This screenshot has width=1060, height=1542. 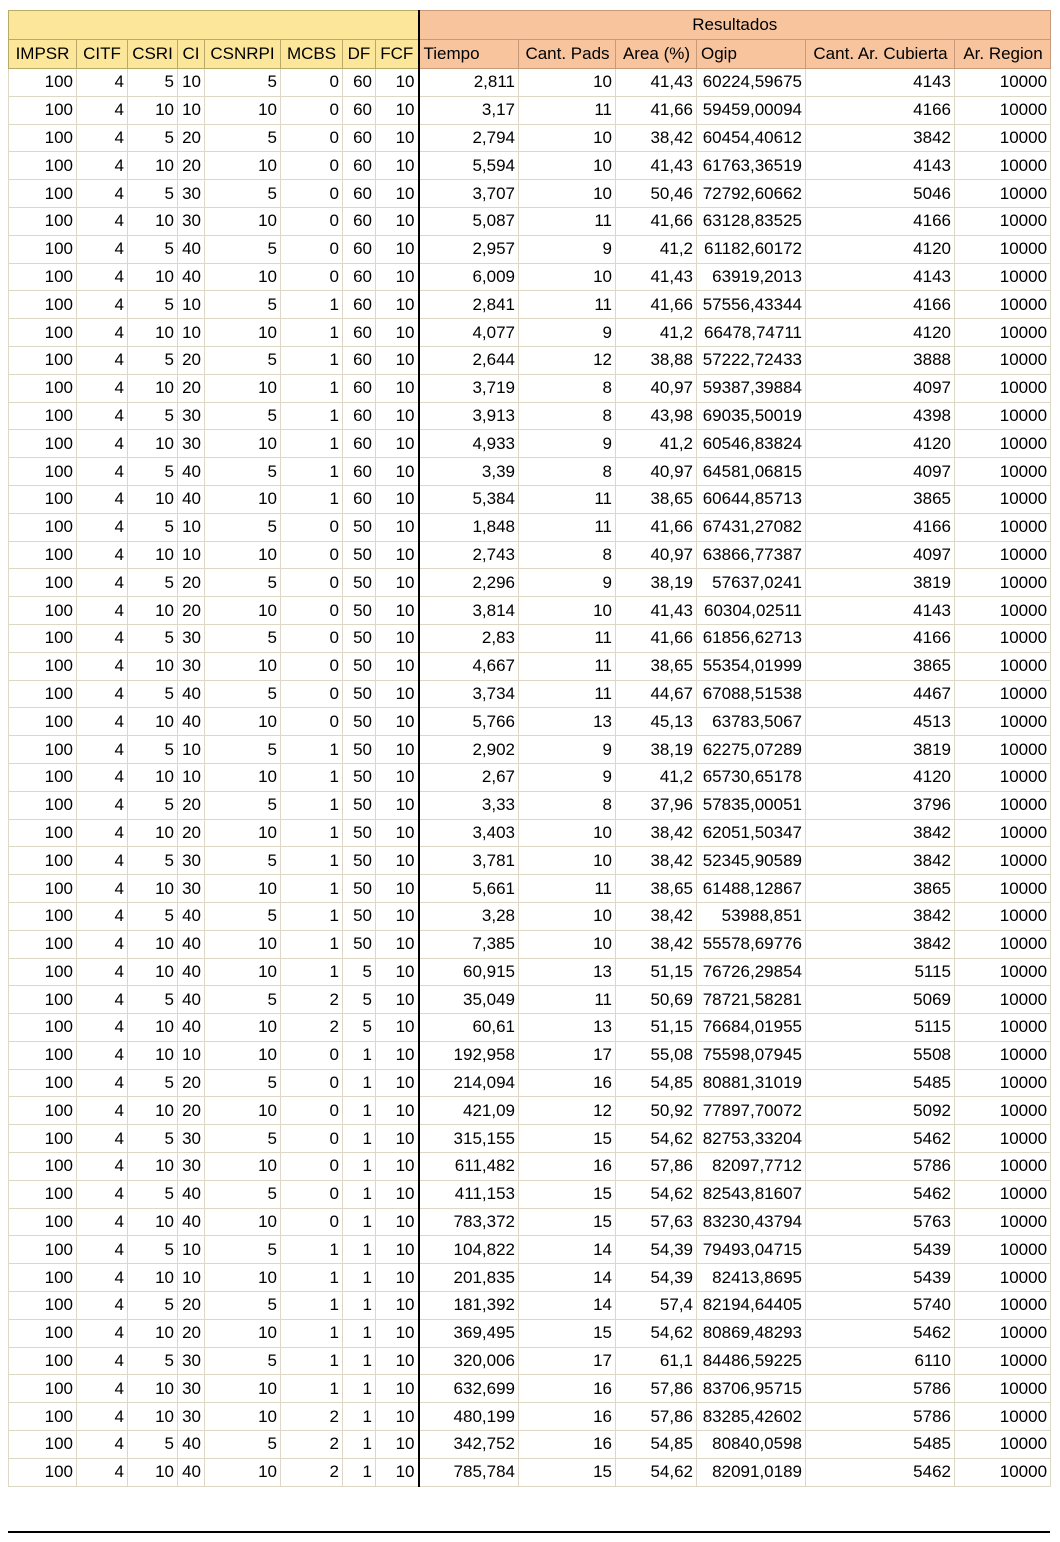 What do you see at coordinates (468, 1444) in the screenshot?
I see `table-cell: 342,752` at bounding box center [468, 1444].